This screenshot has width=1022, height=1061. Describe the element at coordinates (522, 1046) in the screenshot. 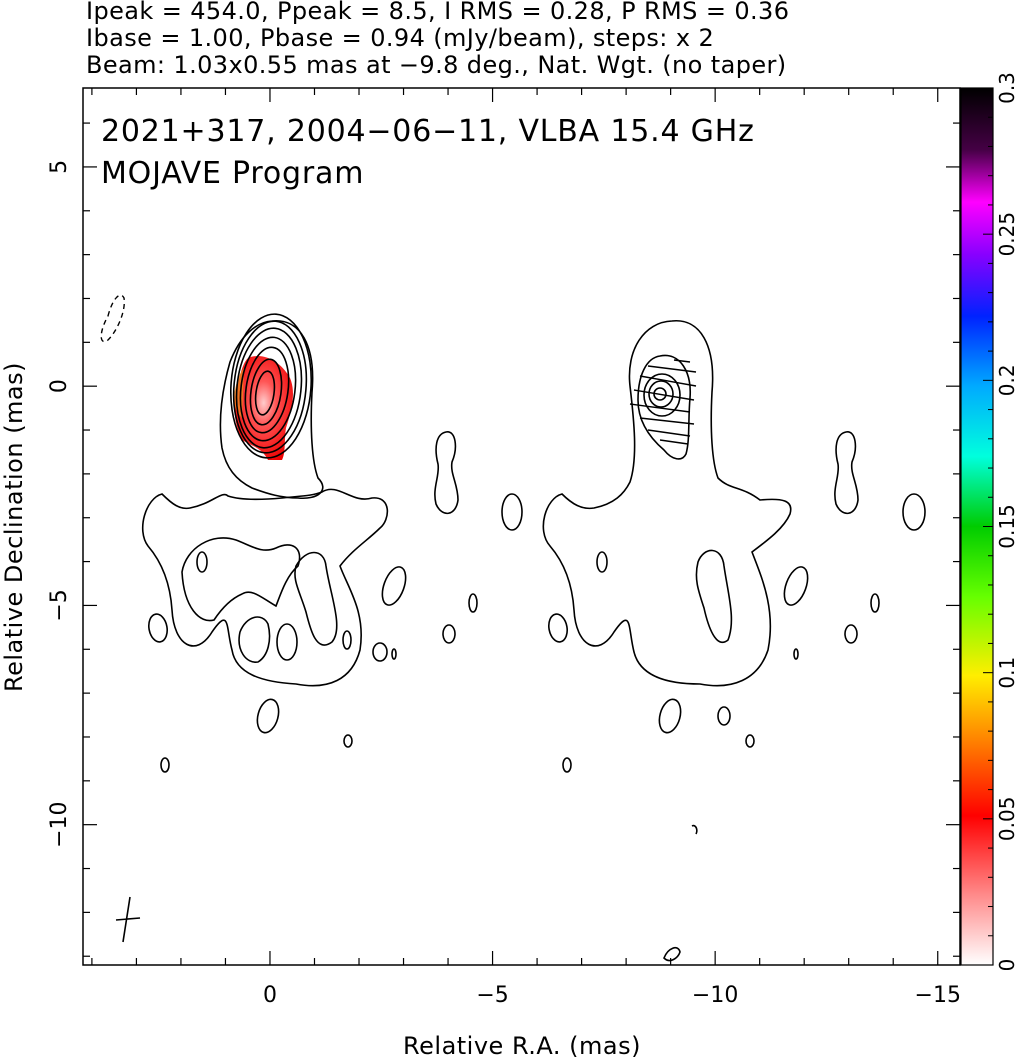

I see `x-axis-label: Relative R.A. (mas)` at that location.